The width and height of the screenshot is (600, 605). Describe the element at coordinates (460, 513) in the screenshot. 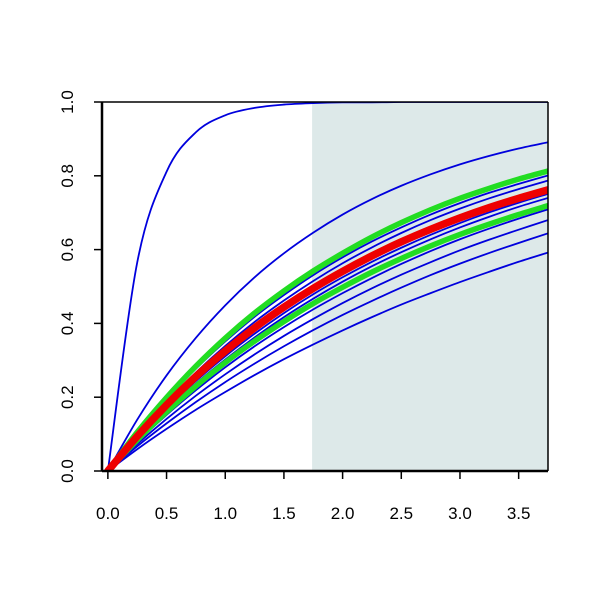

I see `x-tick-label: 3.0` at that location.